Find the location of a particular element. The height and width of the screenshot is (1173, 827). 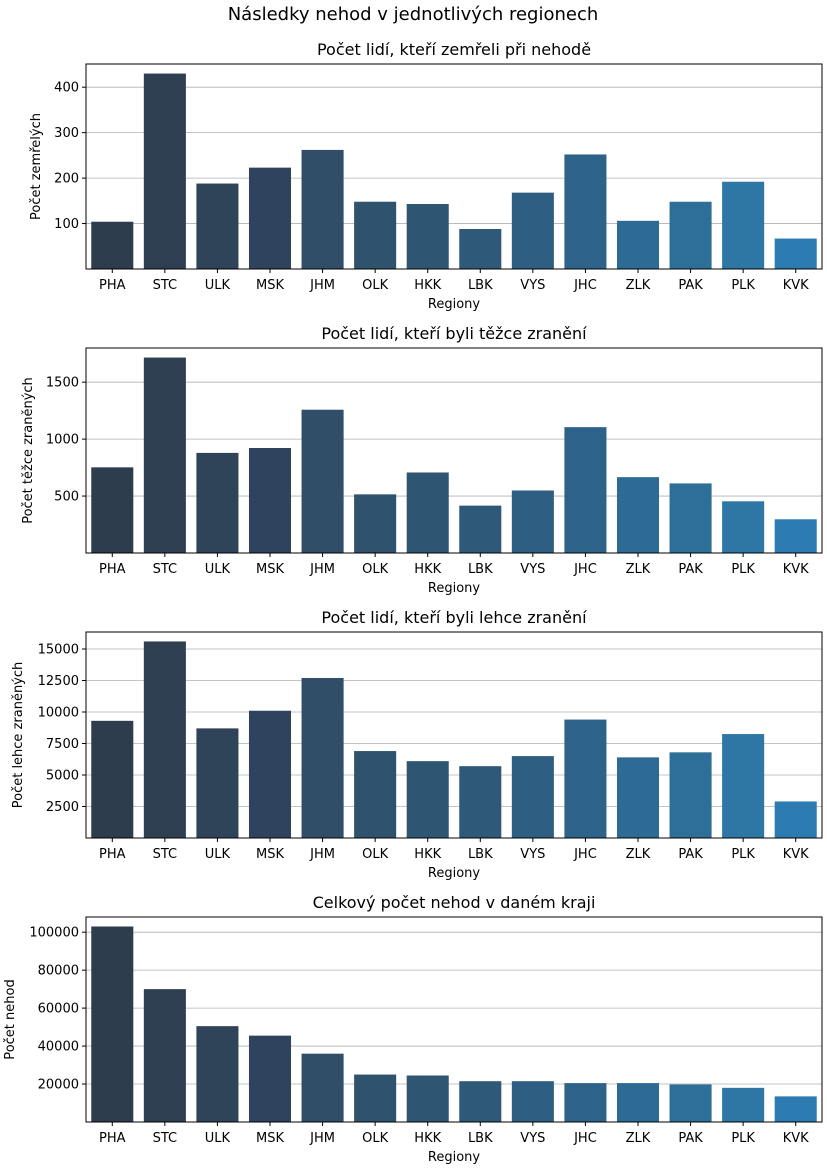

y-tick-label: 2500 is located at coordinates (62, 807).